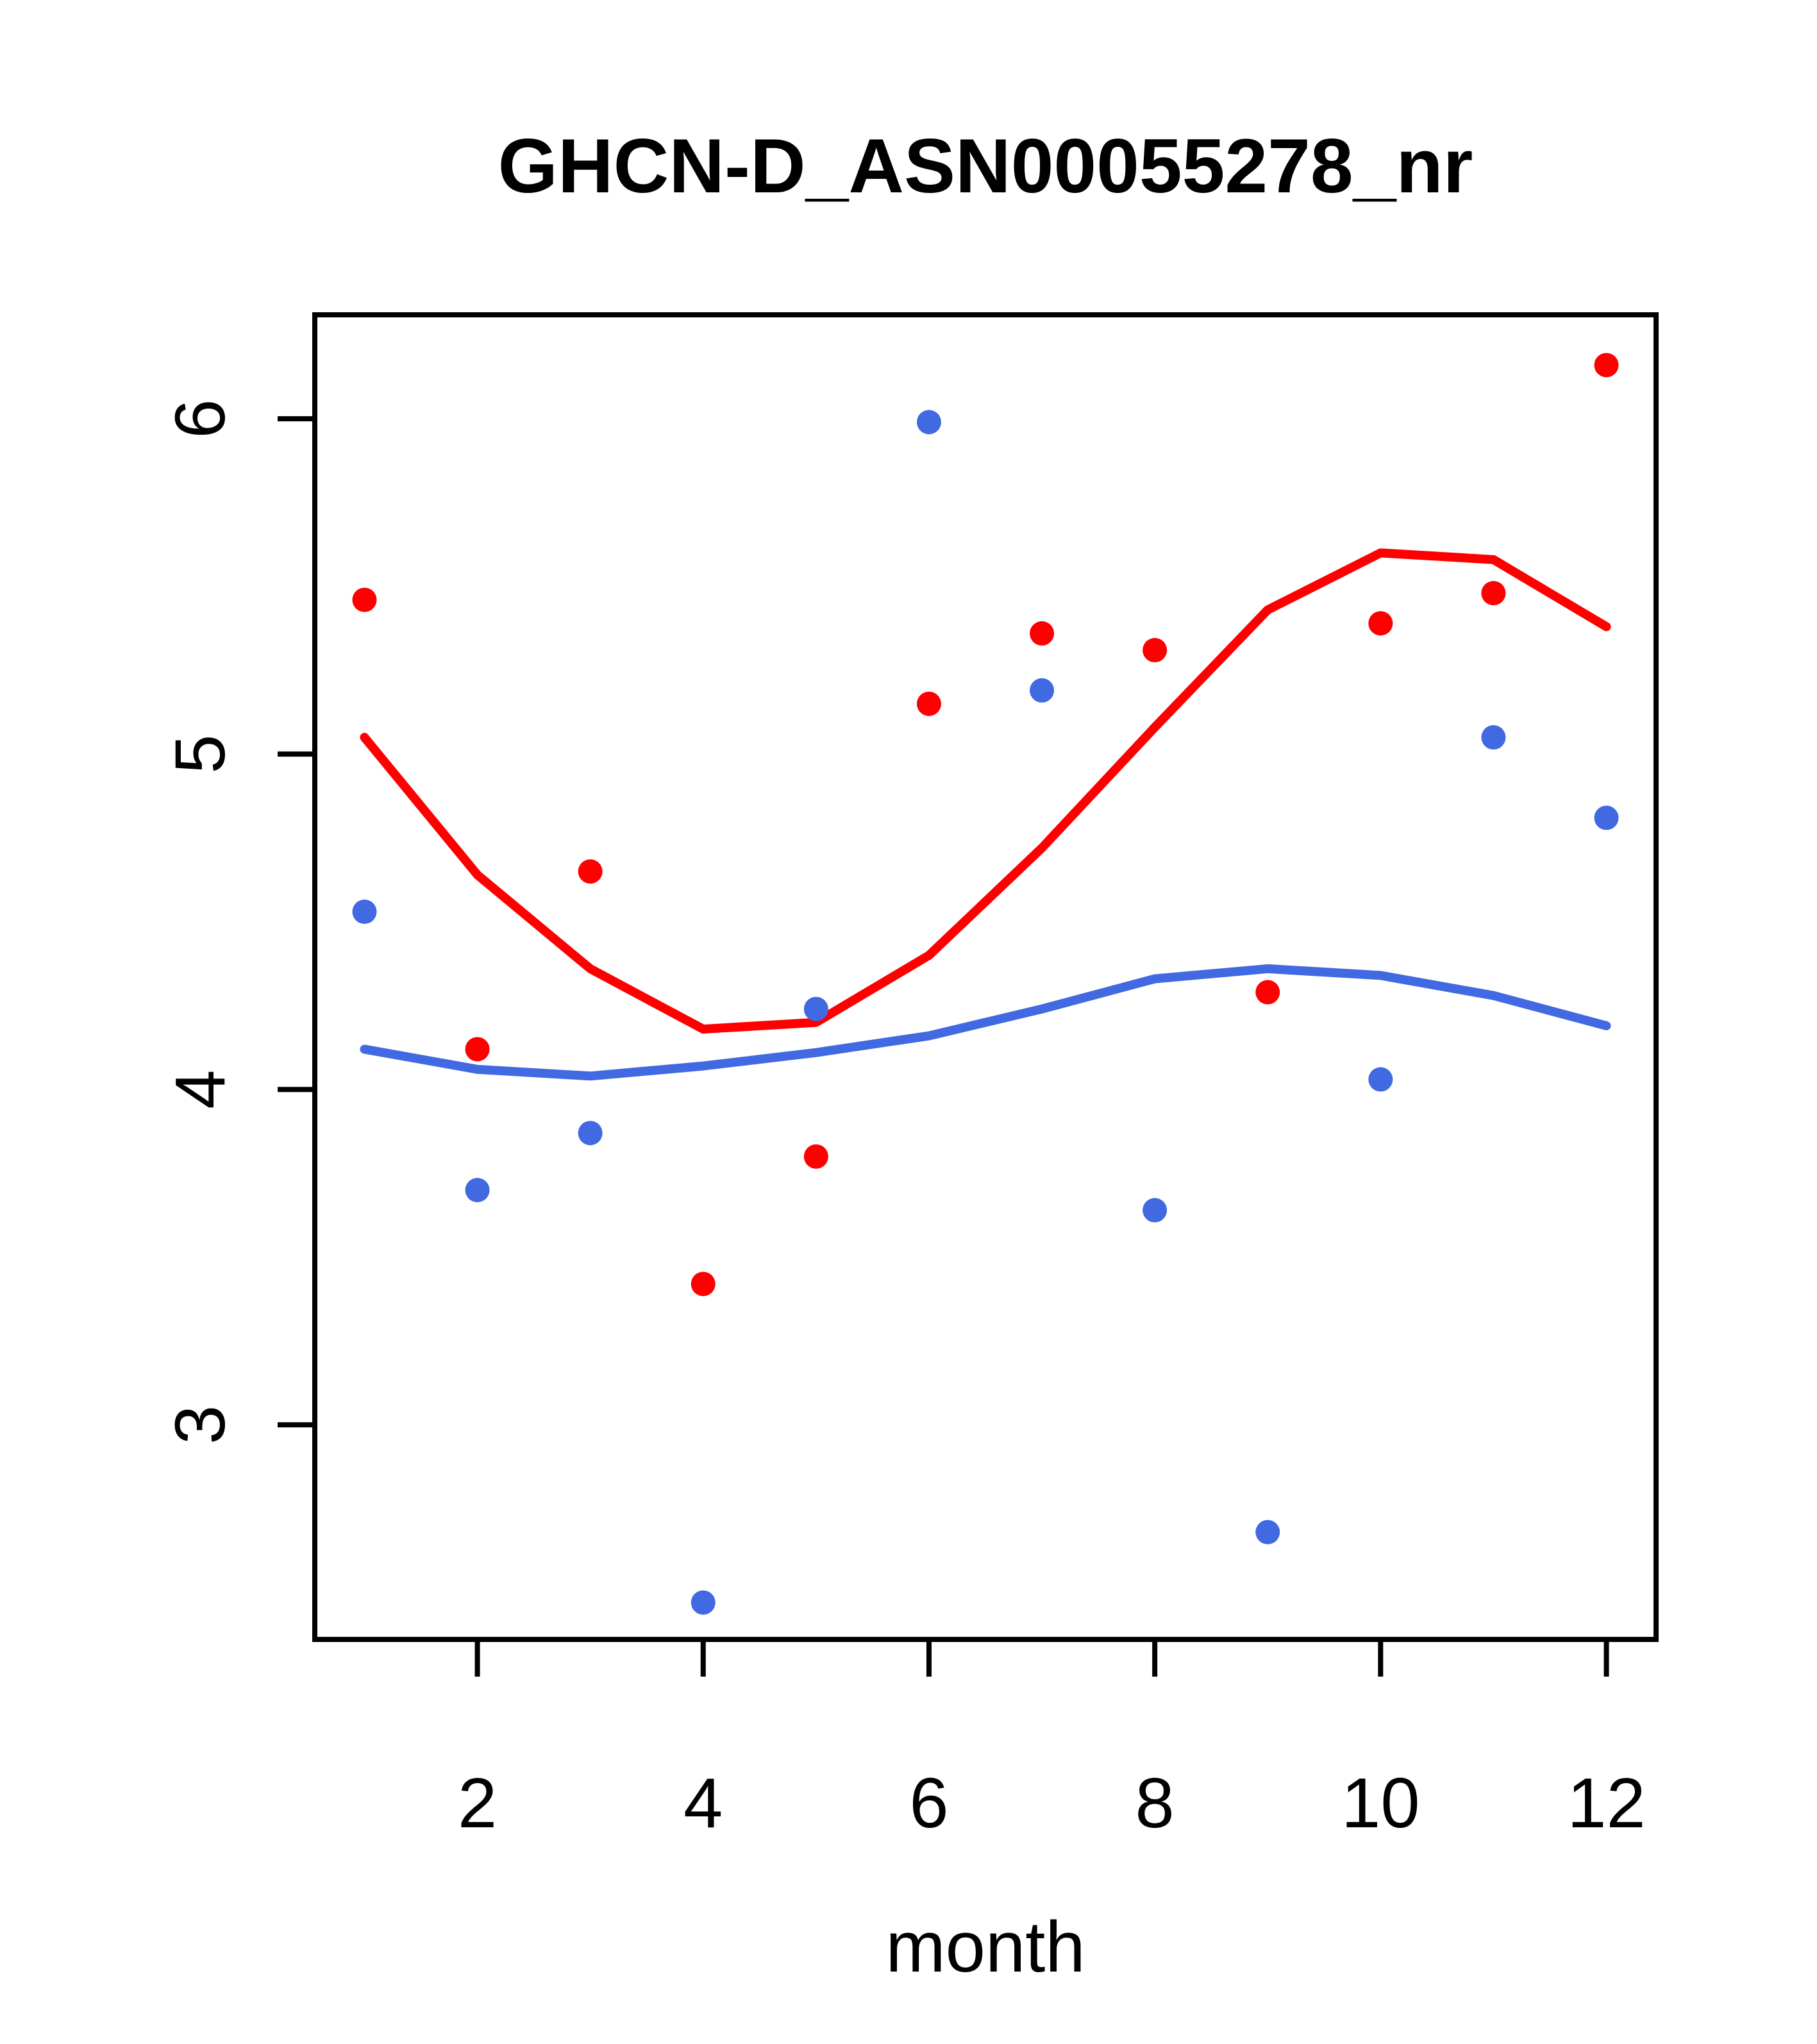  I want to click on y-axis-tick-labels: 3 4 5 6, so click(201, 922).